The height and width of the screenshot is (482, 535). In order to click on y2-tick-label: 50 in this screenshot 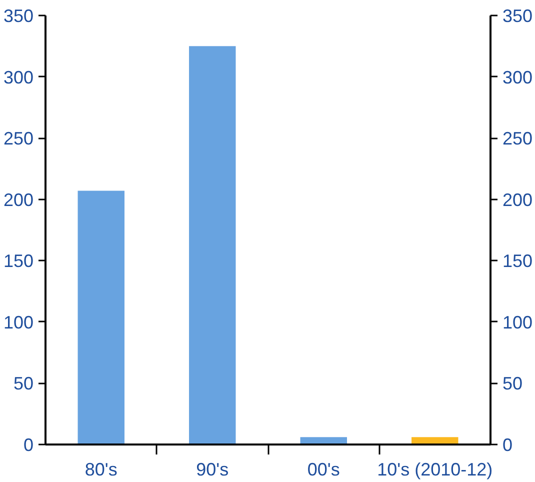, I will do `click(512, 384)`.